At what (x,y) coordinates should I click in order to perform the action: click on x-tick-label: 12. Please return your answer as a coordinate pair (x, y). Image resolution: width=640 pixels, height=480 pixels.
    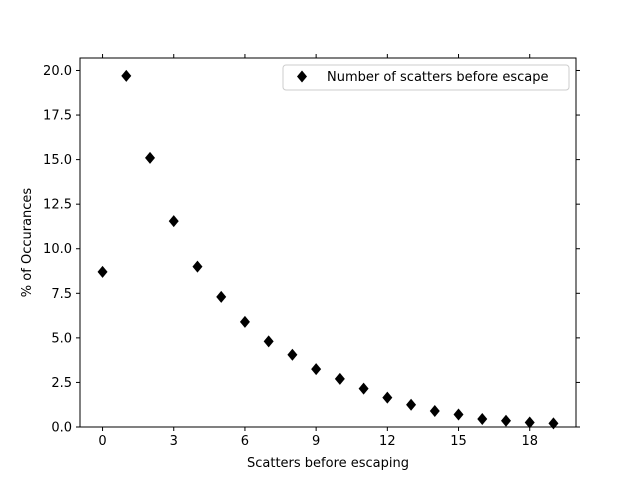
    Looking at the image, I should click on (387, 441).